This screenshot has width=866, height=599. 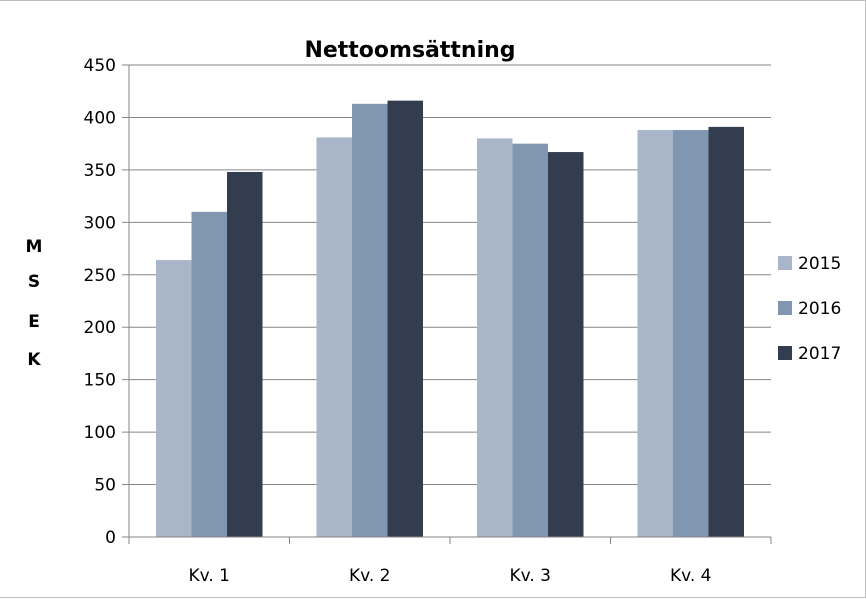 What do you see at coordinates (691, 576) in the screenshot?
I see `x-tick-label: Kv. 4` at bounding box center [691, 576].